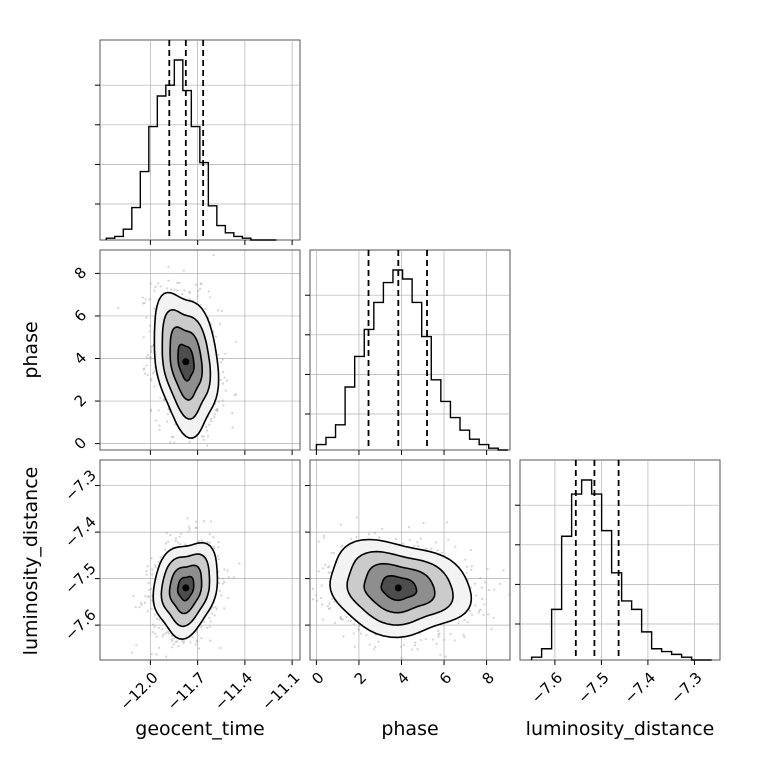 The image size is (760, 760). I want to click on joint-panel-phase-vs-luminosity-distance: 0 2 4 6 8, so click(397, 573).